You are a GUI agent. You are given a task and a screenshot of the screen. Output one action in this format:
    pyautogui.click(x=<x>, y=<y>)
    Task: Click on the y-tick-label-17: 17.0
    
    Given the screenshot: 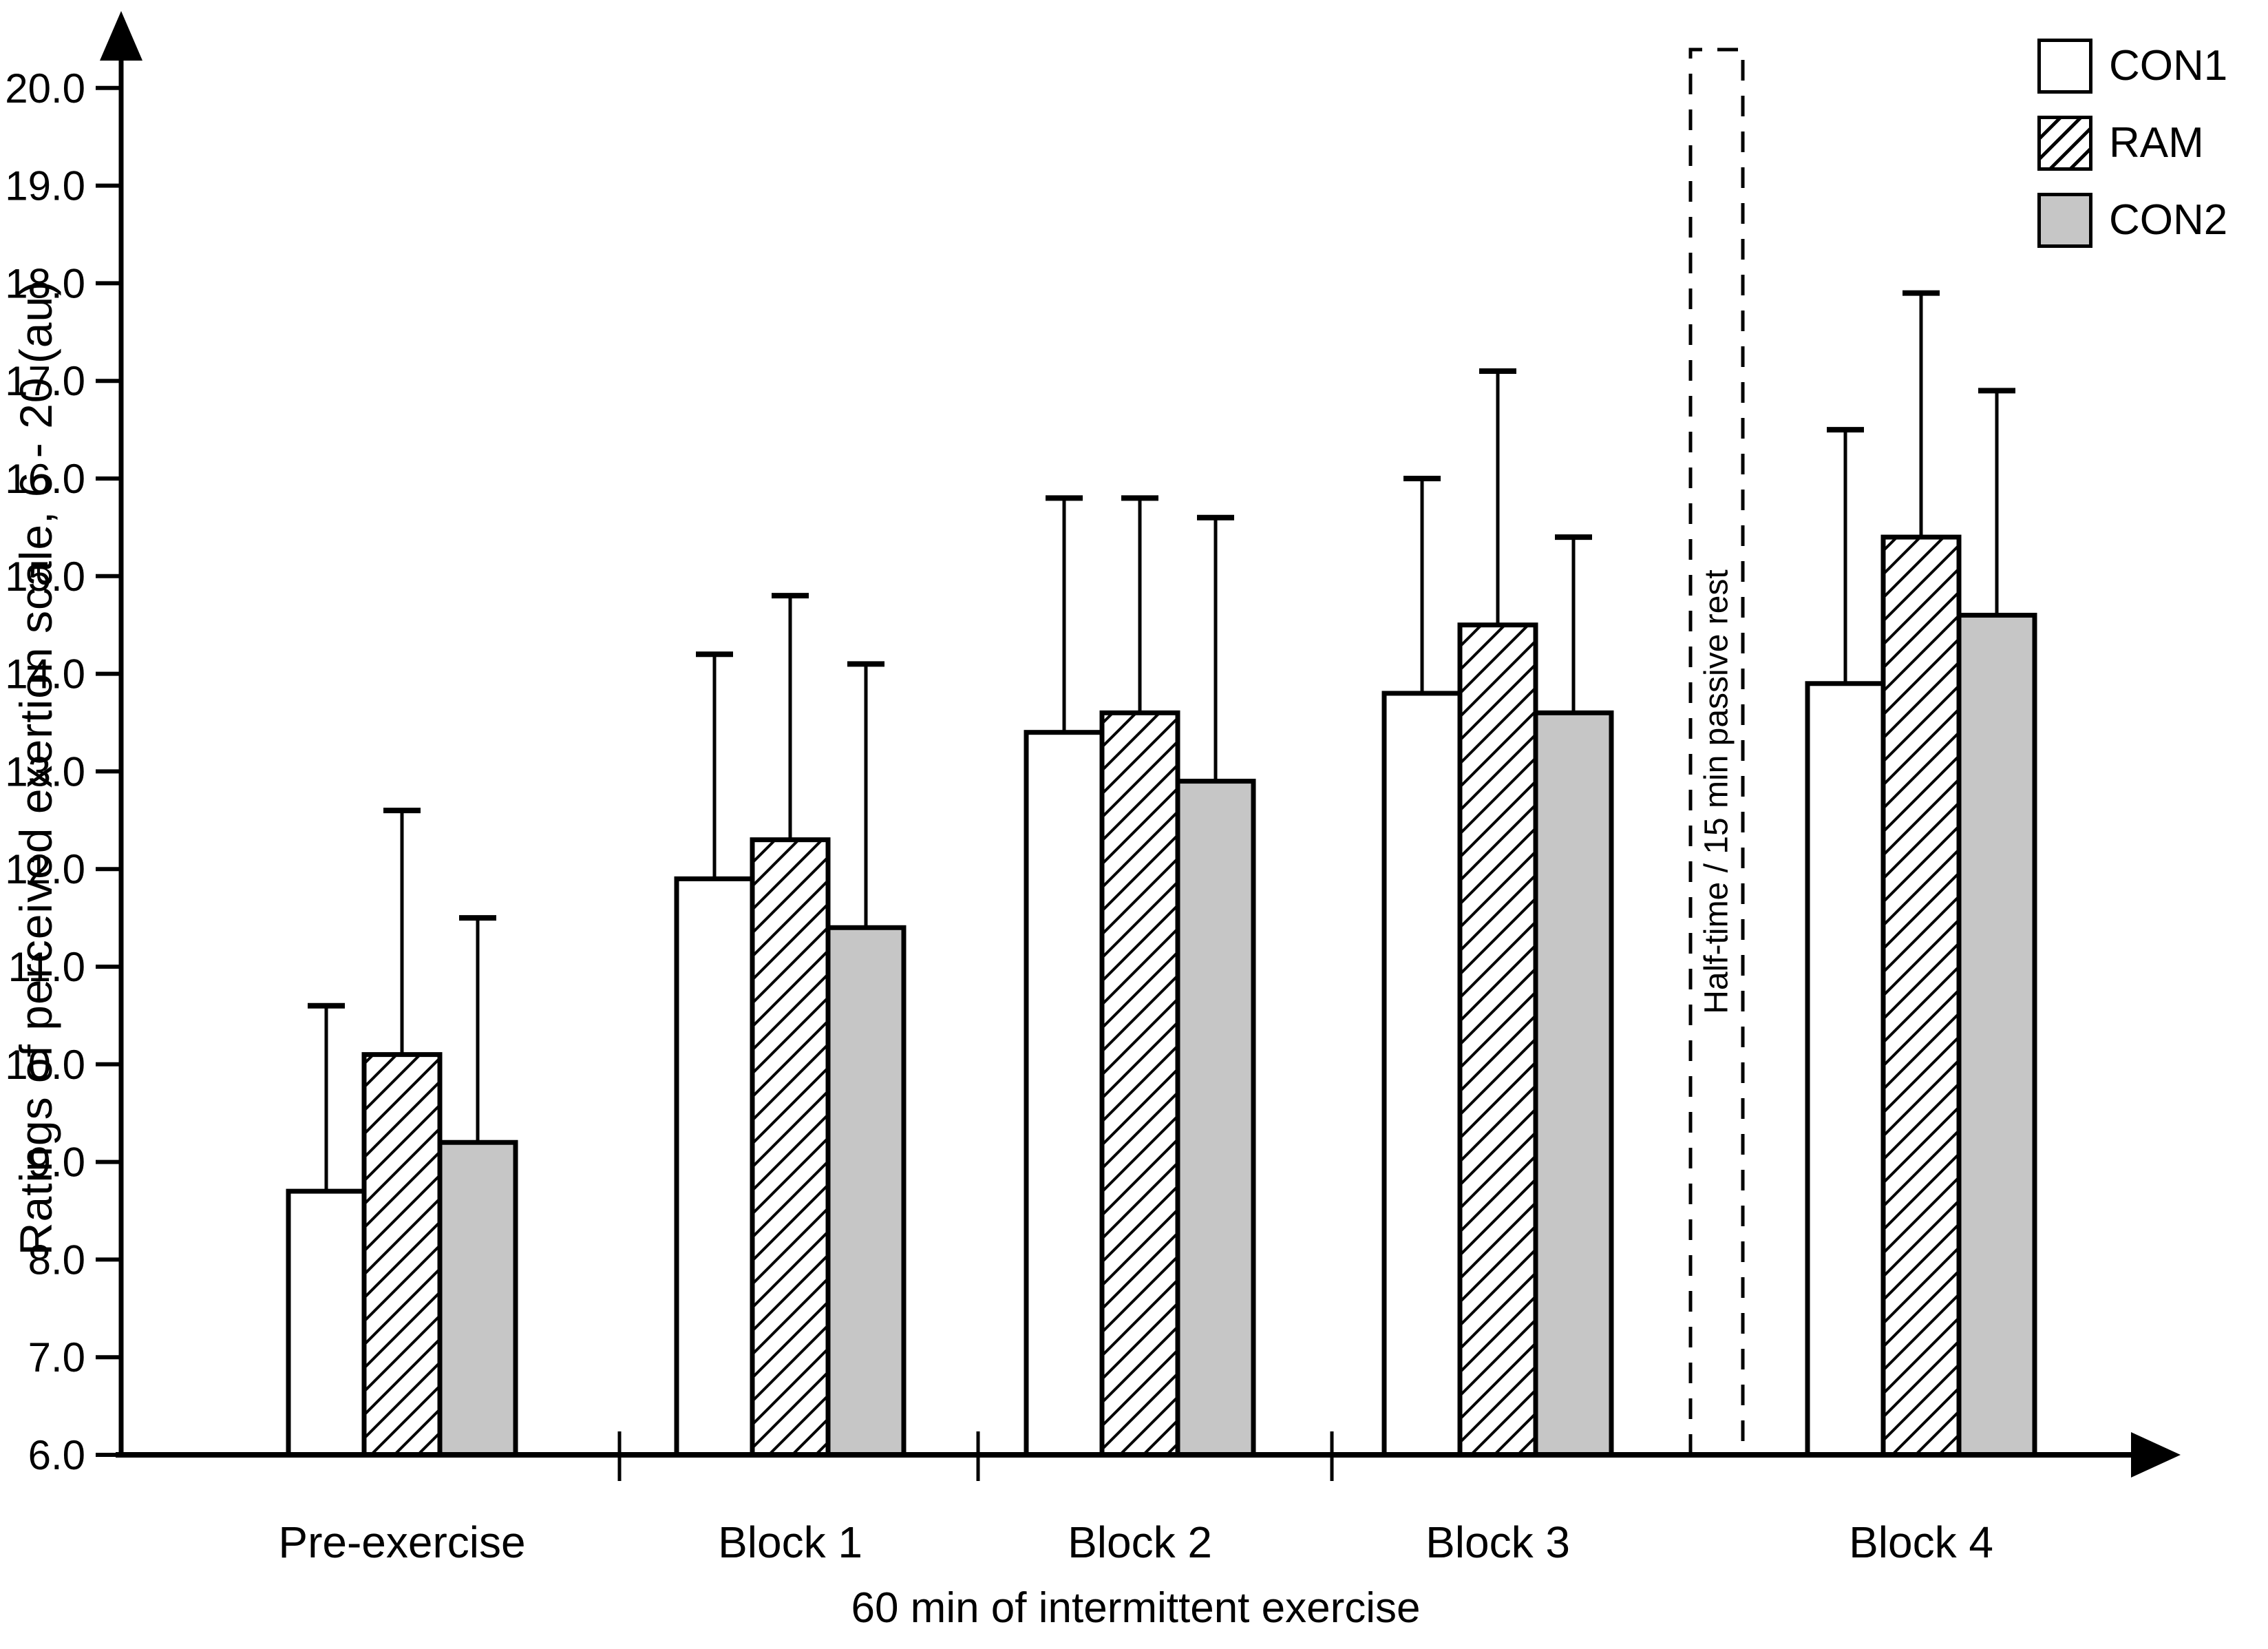 What is the action you would take?
    pyautogui.click(x=45, y=381)
    